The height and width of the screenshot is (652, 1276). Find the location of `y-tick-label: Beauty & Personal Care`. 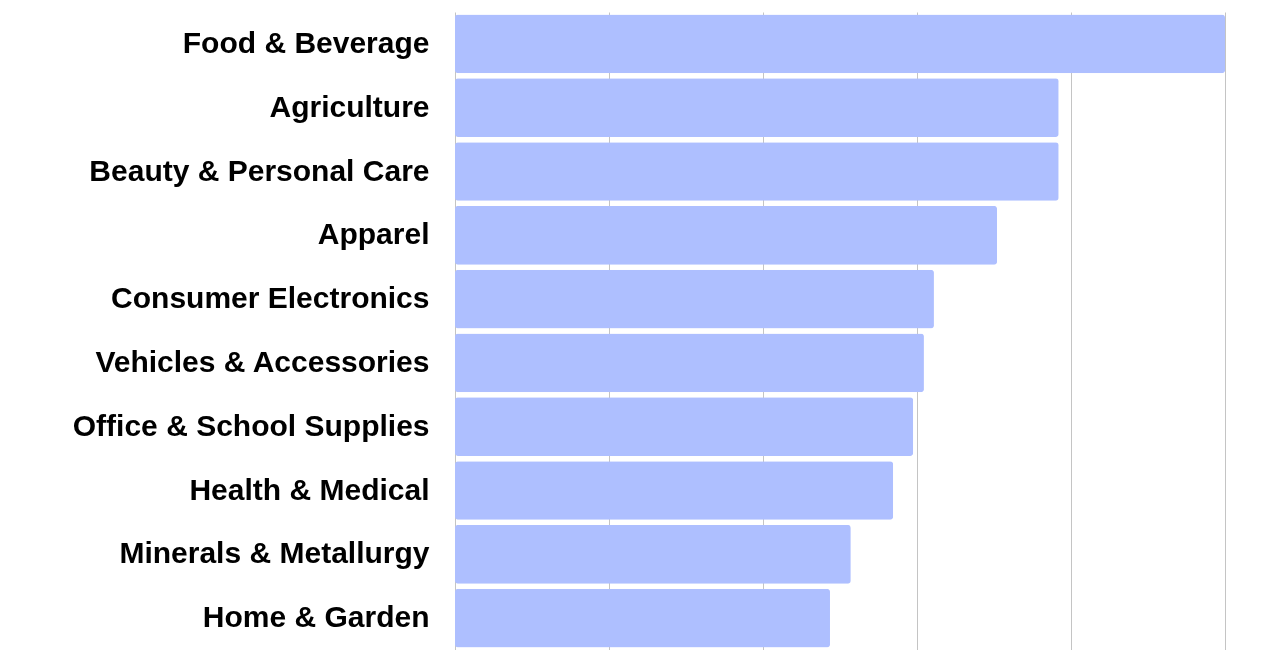

y-tick-label: Beauty & Personal Care is located at coordinates (259, 170).